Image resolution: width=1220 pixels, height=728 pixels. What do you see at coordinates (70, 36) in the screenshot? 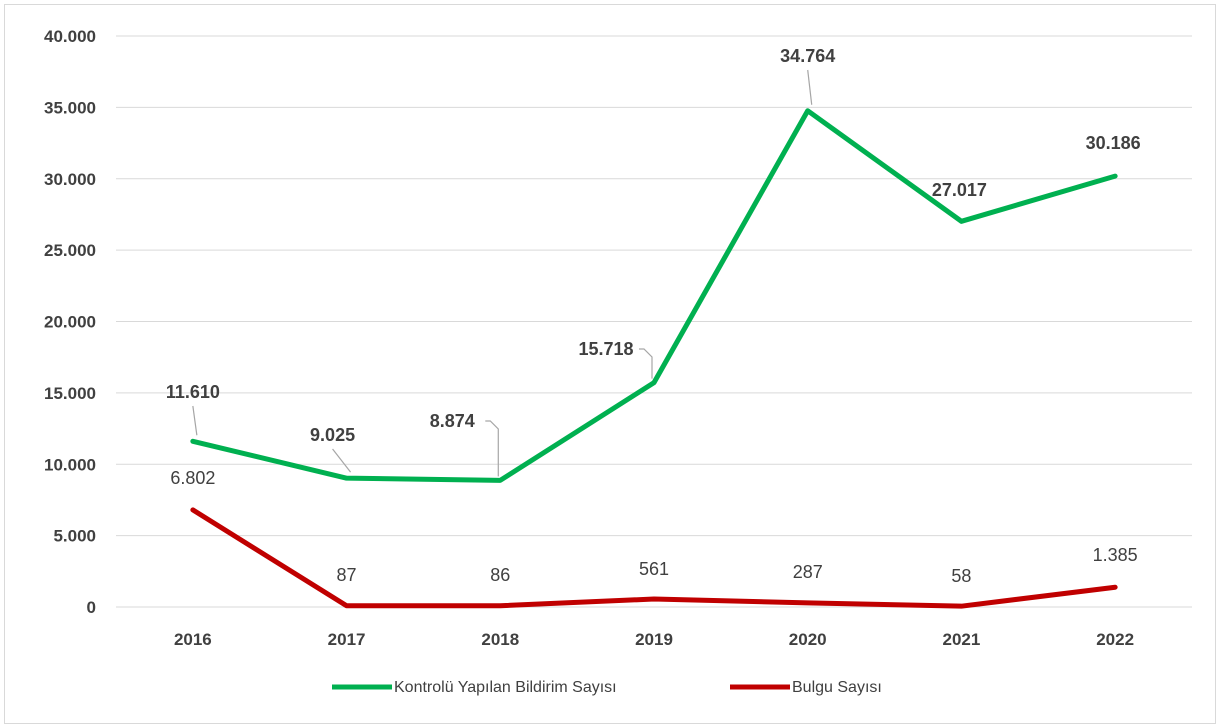
I see `y-tick-label: 40.000` at bounding box center [70, 36].